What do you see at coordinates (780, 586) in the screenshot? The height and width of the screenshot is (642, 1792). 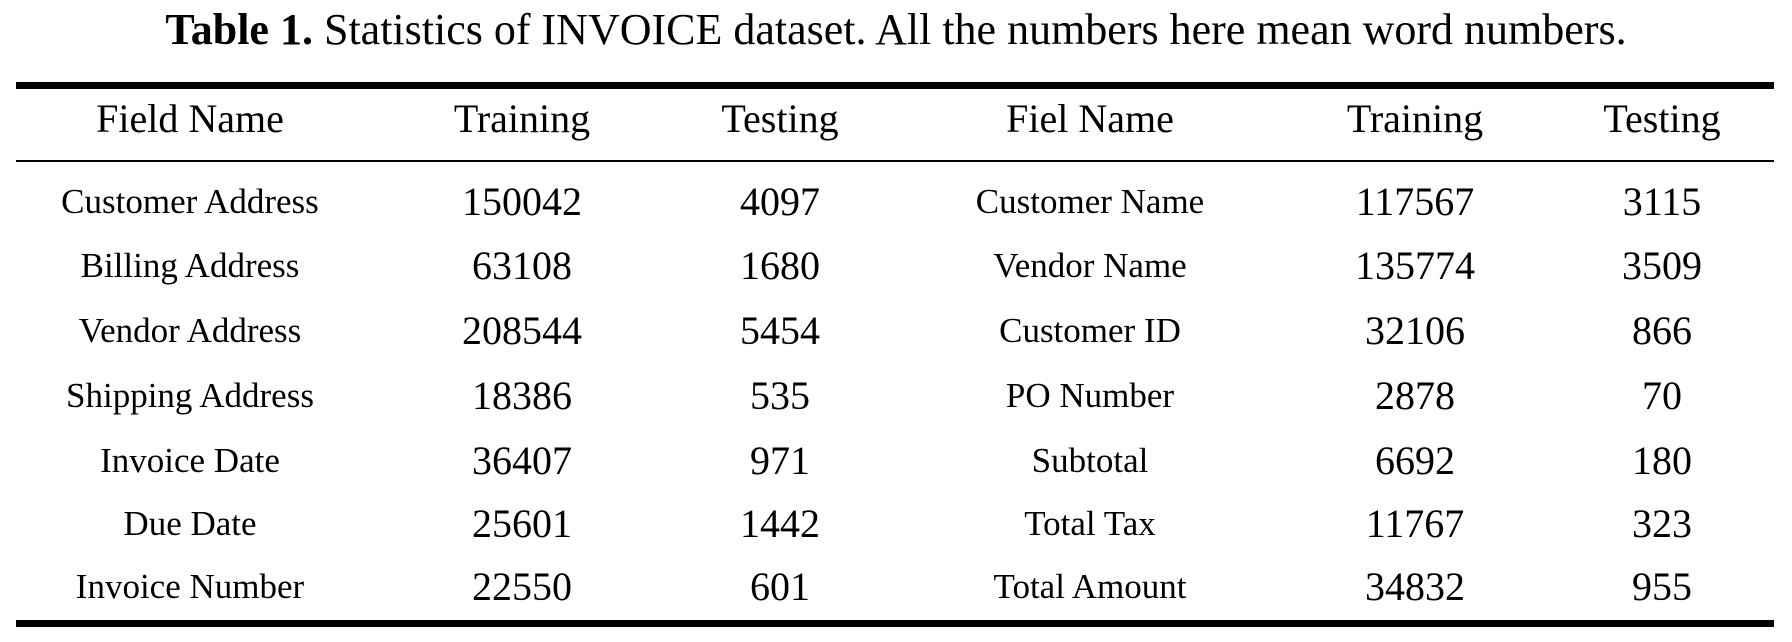 I see `testing-count-cell: 601` at bounding box center [780, 586].